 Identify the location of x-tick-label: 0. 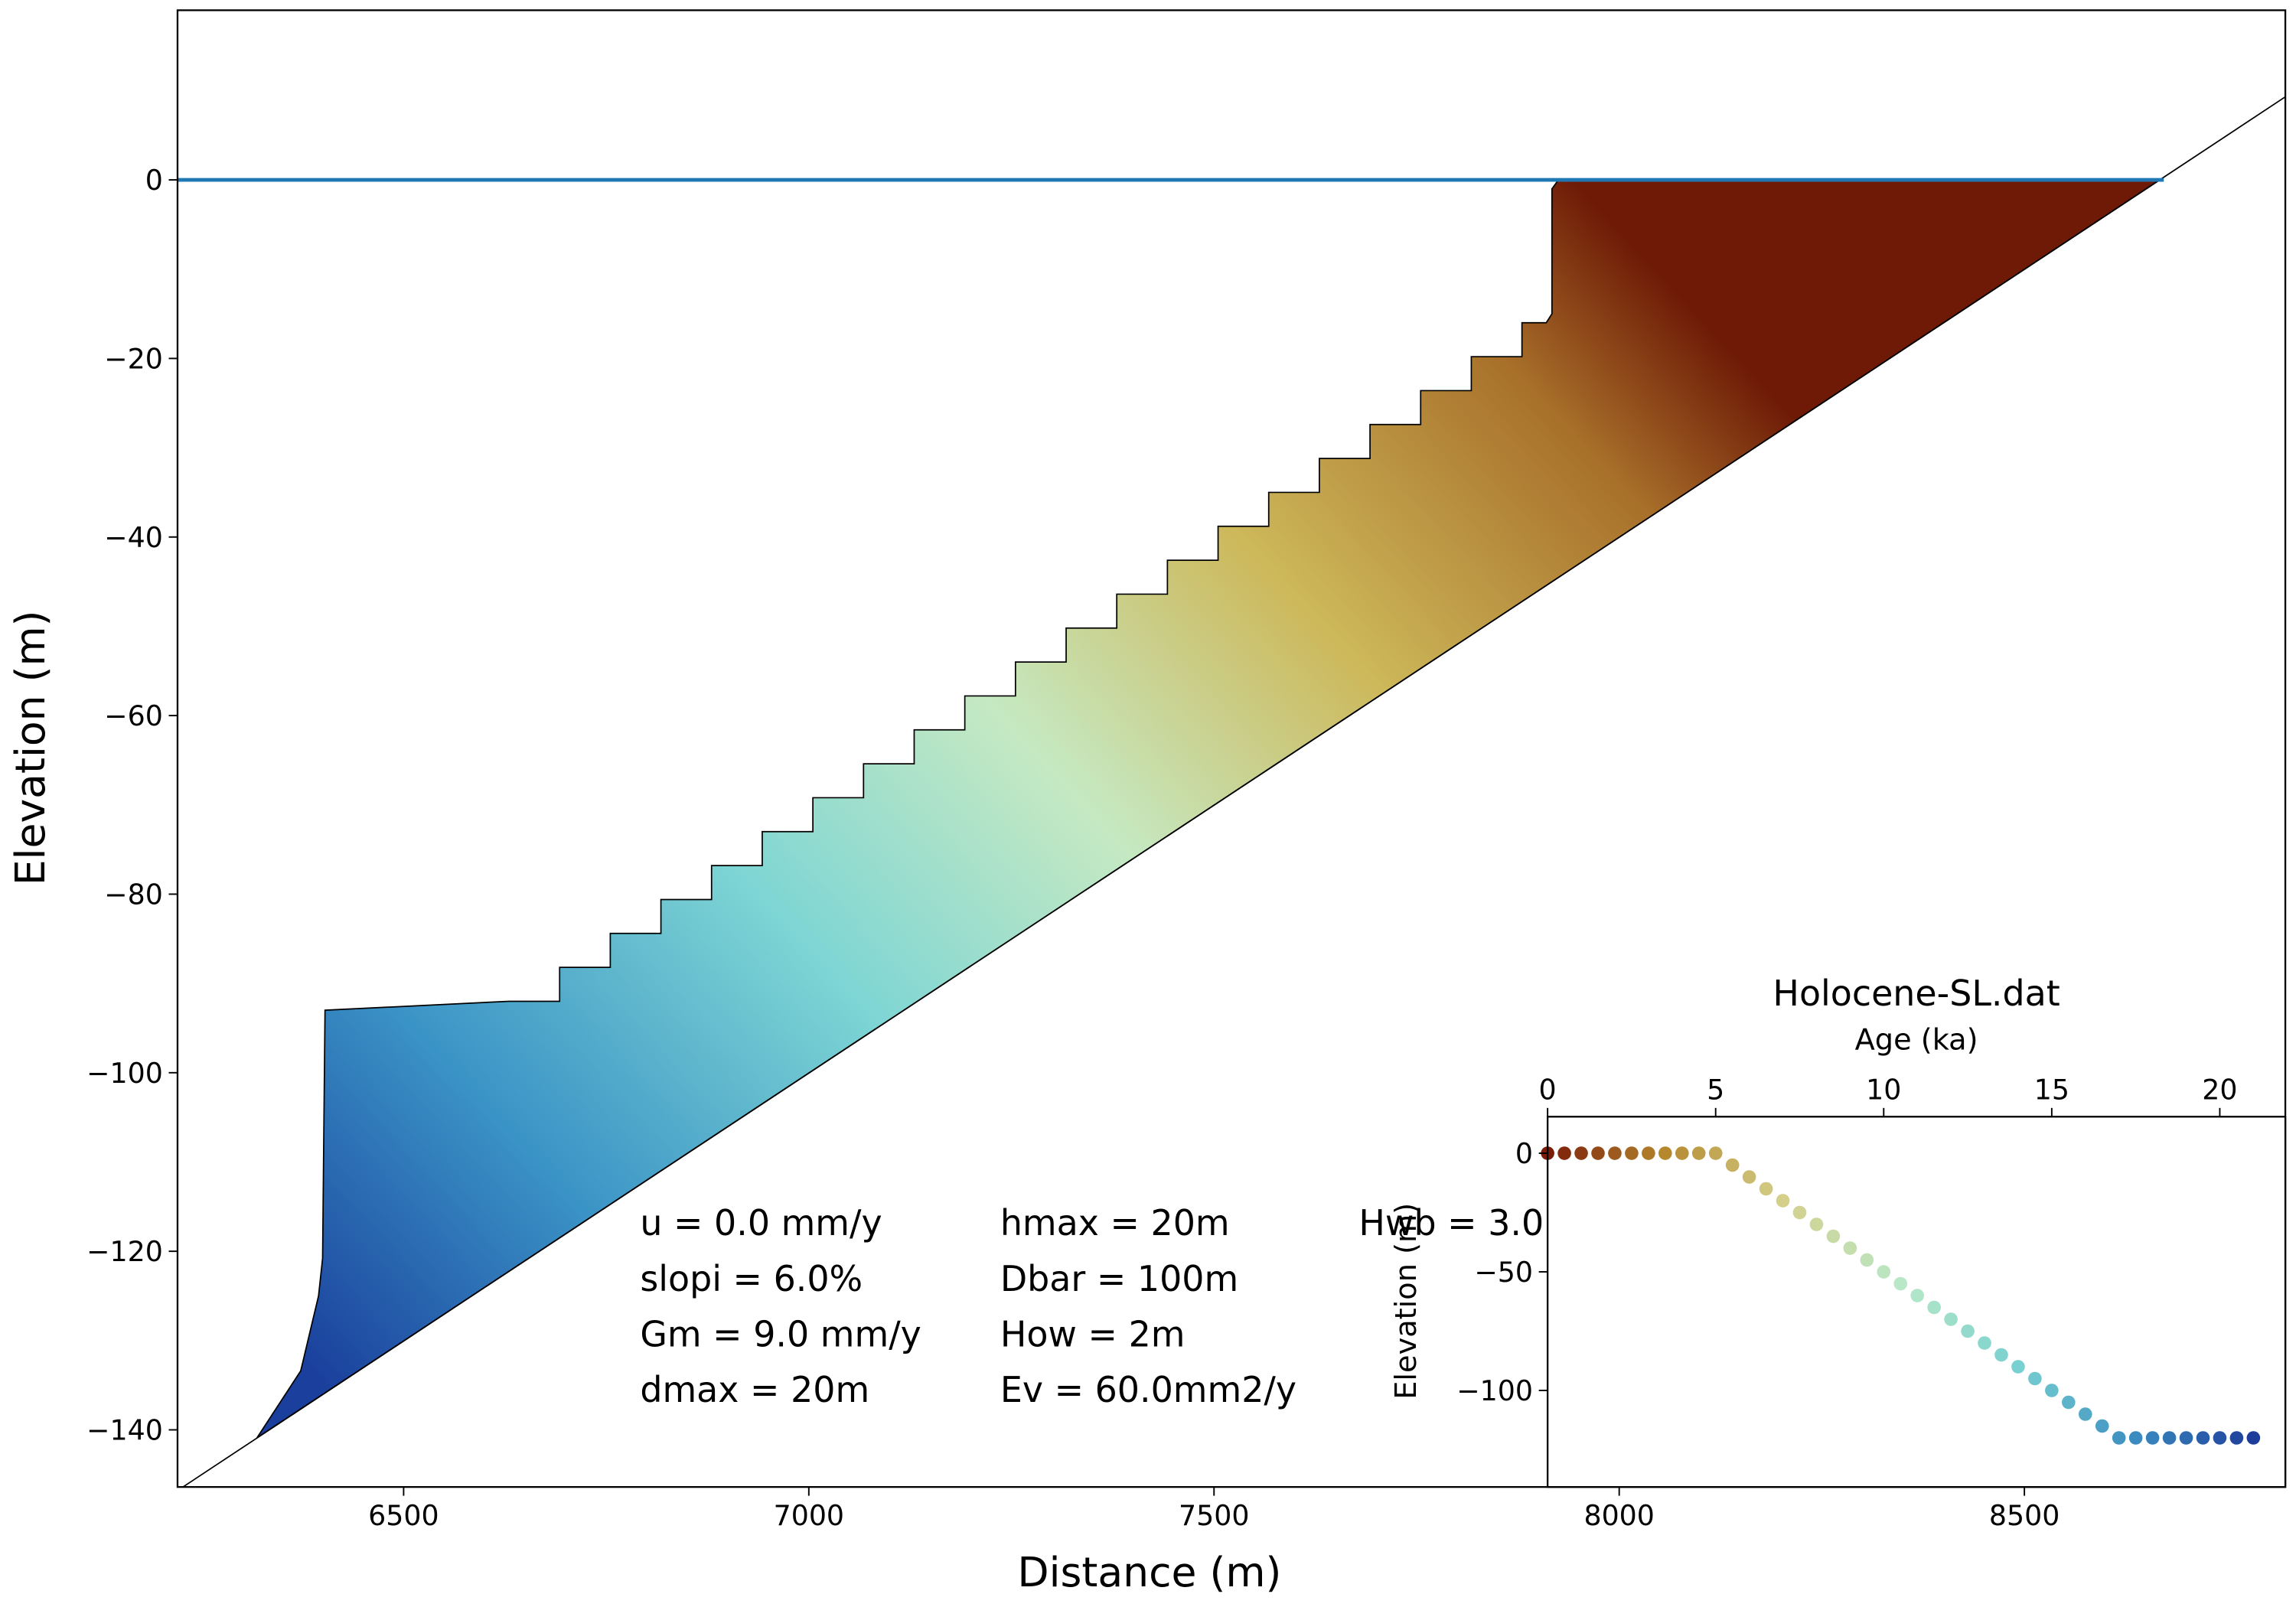
(1548, 1089).